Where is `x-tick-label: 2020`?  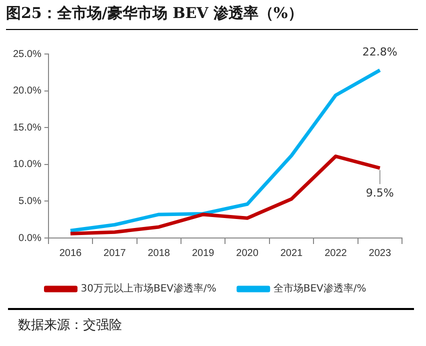 x-tick-label: 2020 is located at coordinates (247, 253).